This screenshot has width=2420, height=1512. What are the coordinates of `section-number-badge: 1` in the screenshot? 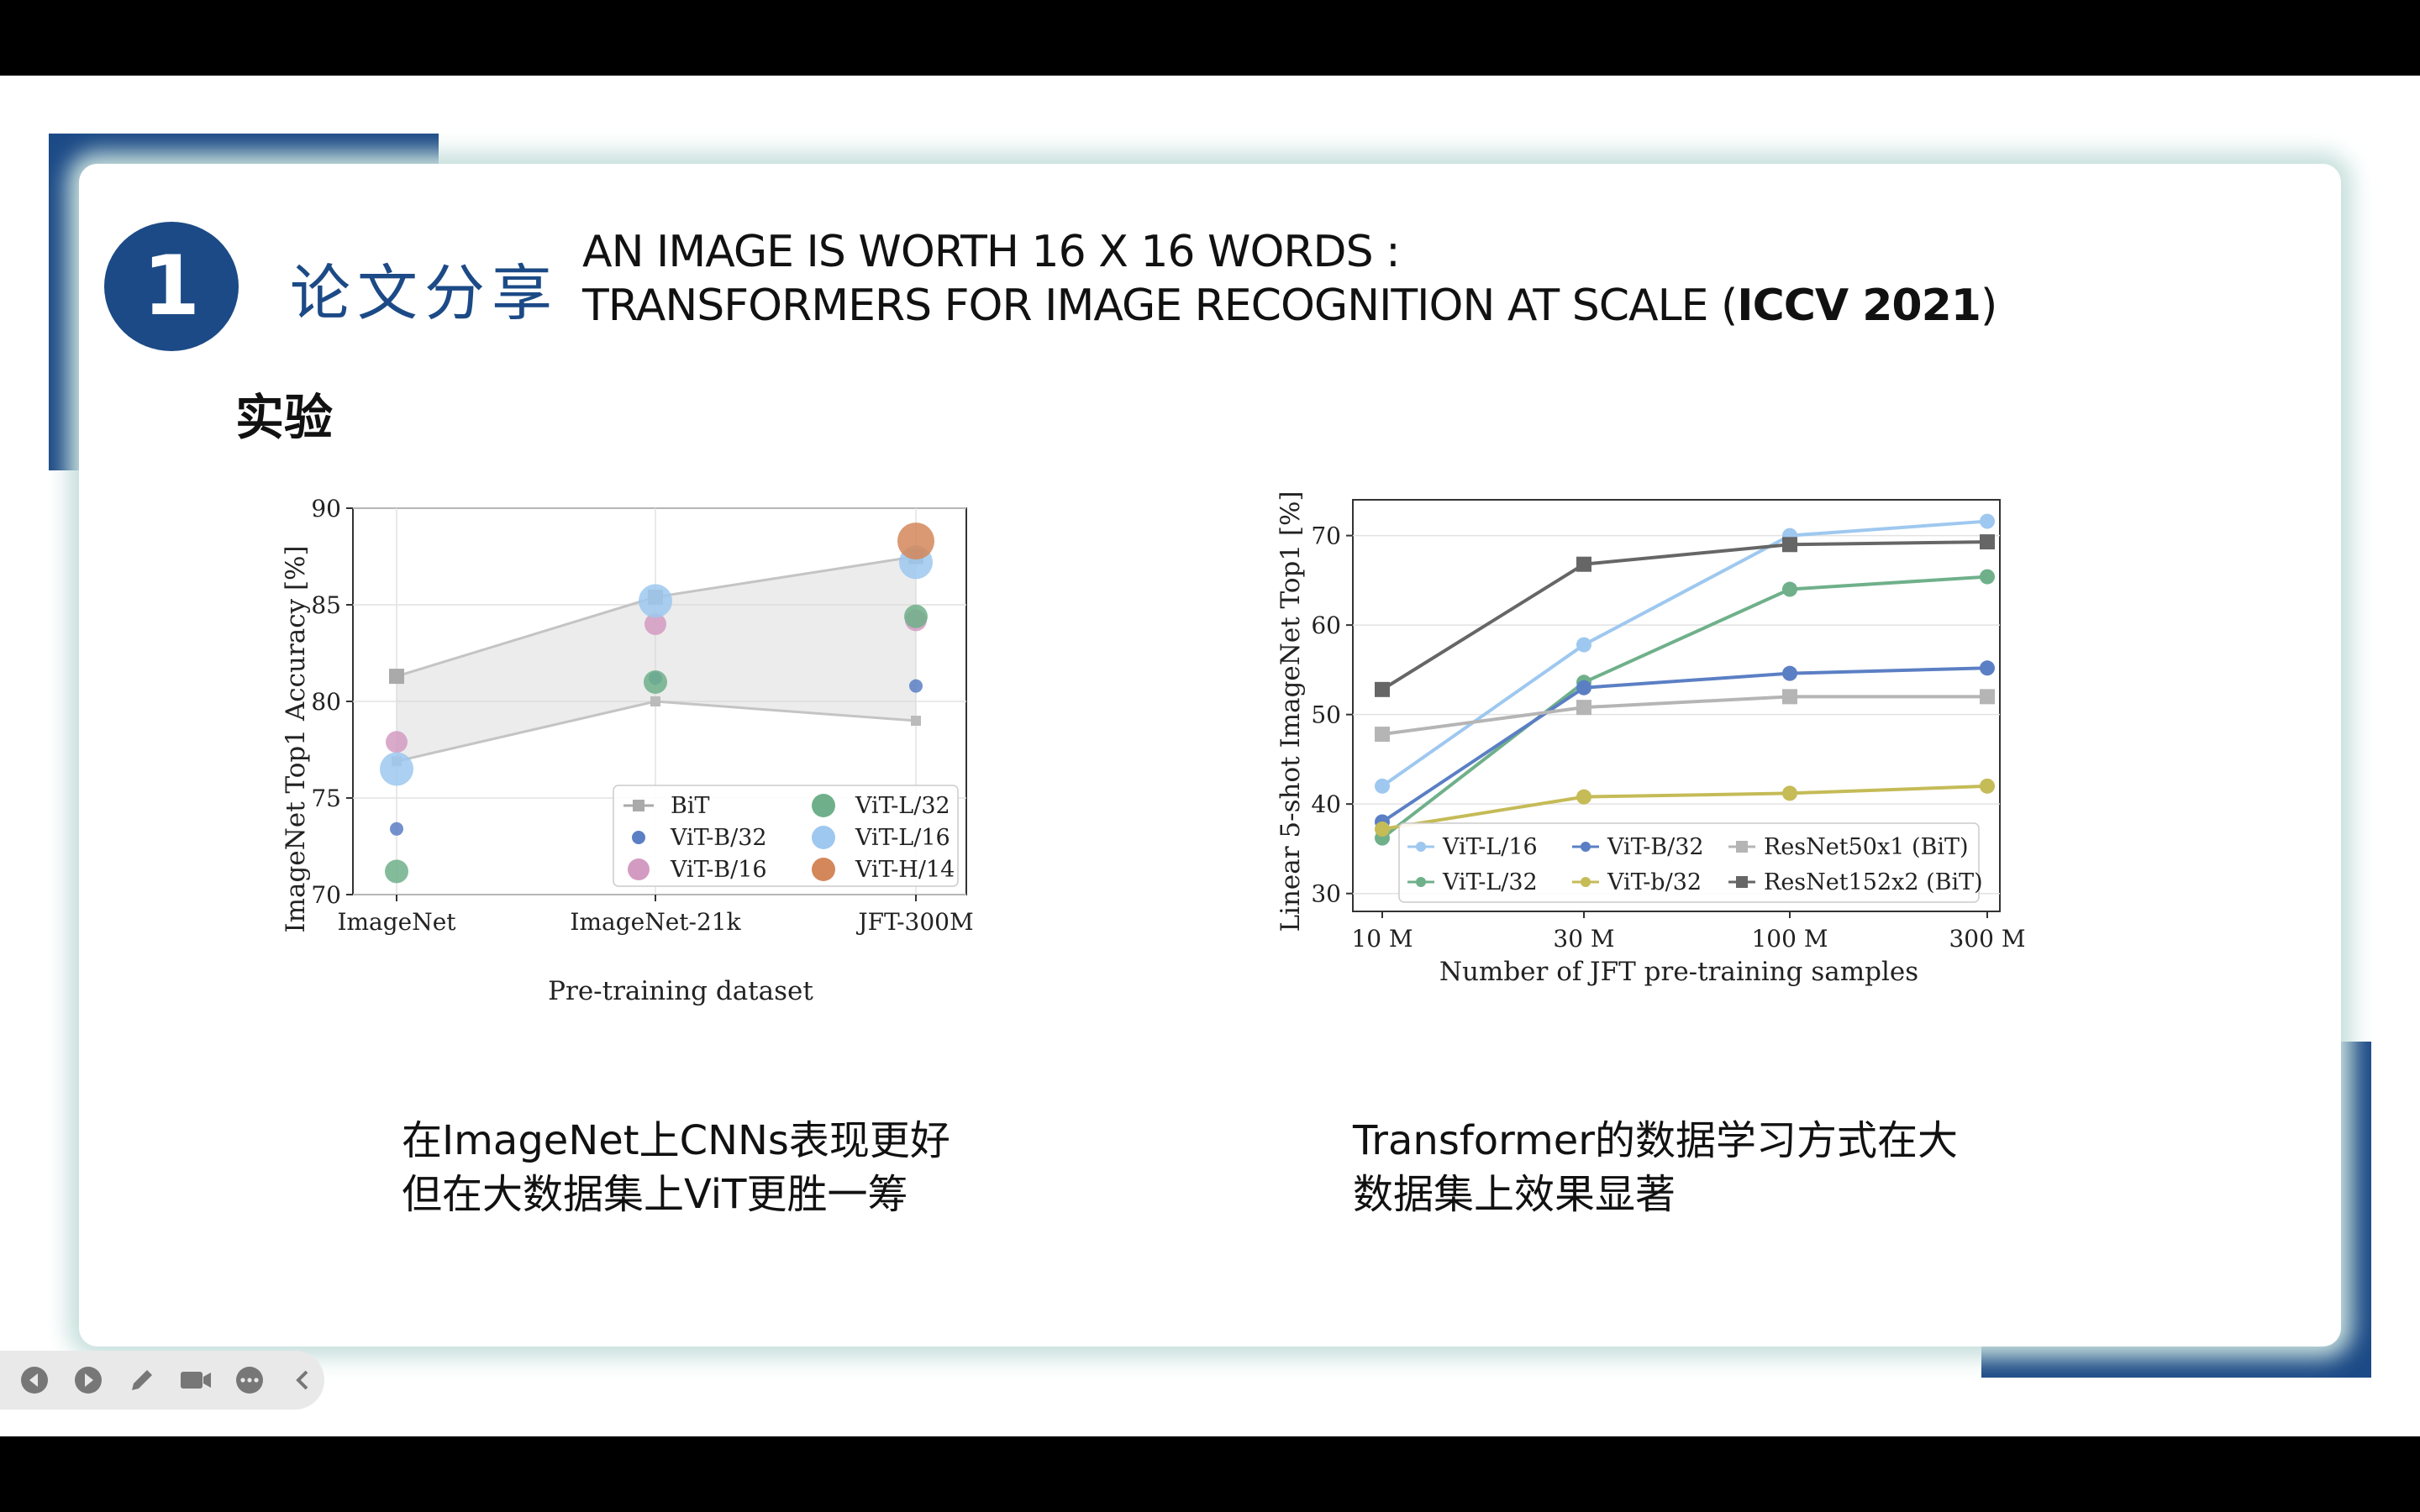 It's located at (172, 286).